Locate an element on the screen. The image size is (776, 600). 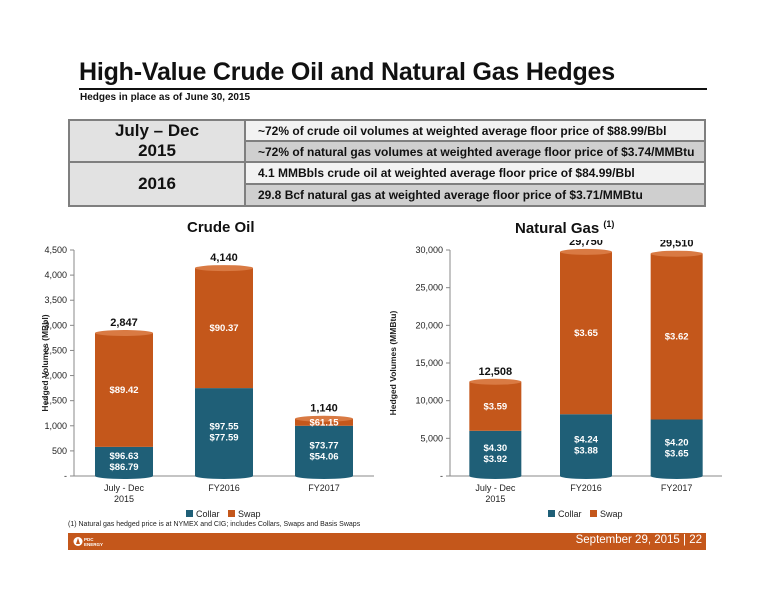
y-tick-label: 20,000 is located at coordinates (429, 325).